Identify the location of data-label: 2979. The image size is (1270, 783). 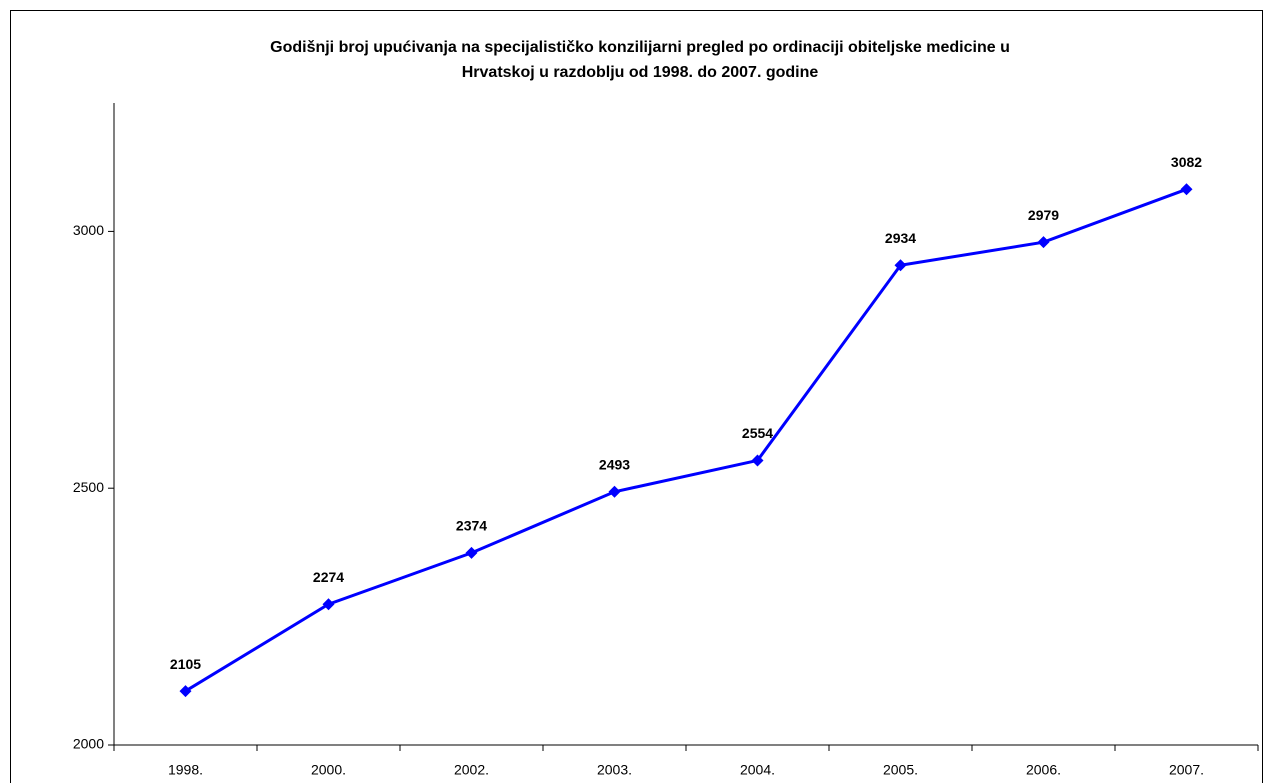
(1043, 215).